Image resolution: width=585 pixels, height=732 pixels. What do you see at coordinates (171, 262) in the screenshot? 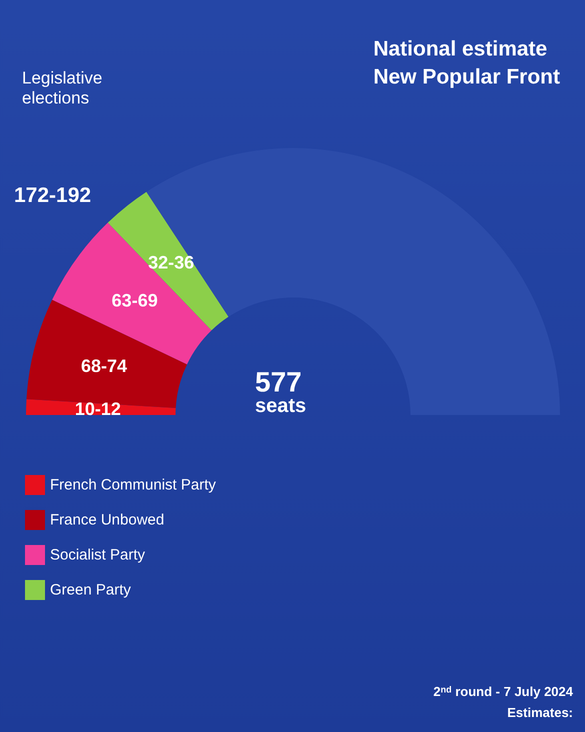
I see `data-label: 32-36` at bounding box center [171, 262].